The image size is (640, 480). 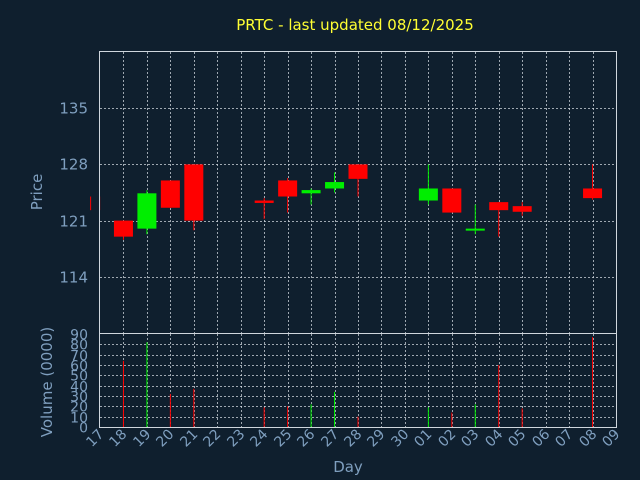 I want to click on price-y-ticks: 114 121 128 135, so click(x=73, y=193).